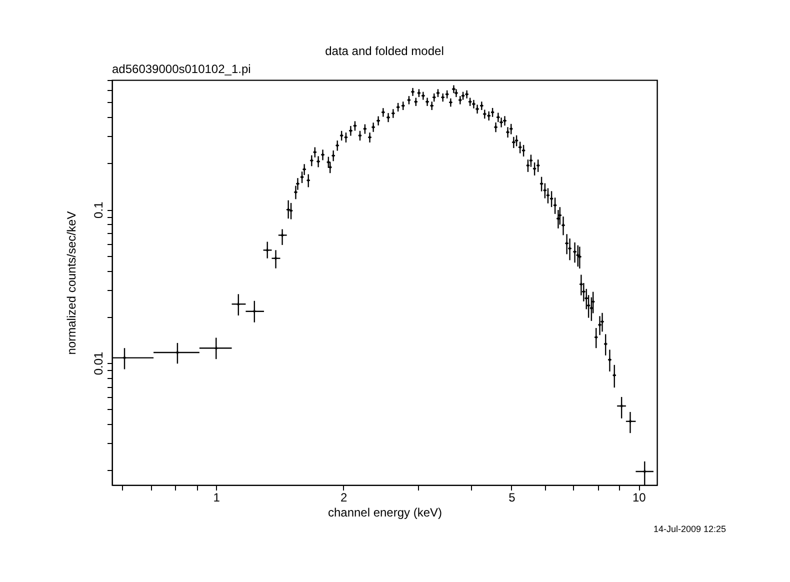  Describe the element at coordinates (71, 283) in the screenshot. I see `y-axis-title: normalized counts/sec/keV` at that location.